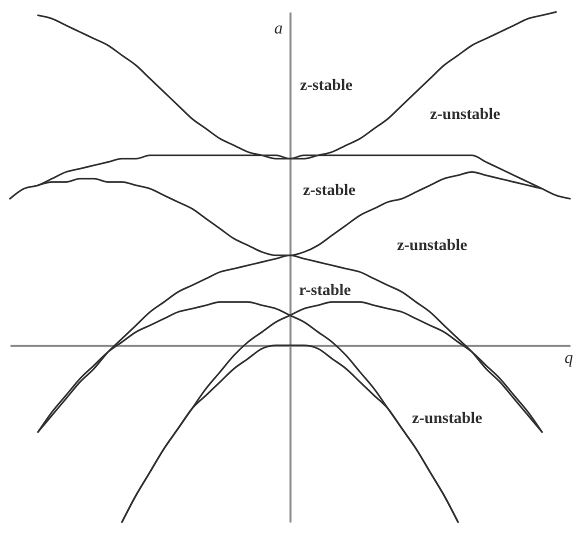 Image resolution: width=578 pixels, height=533 pixels. What do you see at coordinates (325, 290) in the screenshot?
I see `annotation: r-stable` at bounding box center [325, 290].